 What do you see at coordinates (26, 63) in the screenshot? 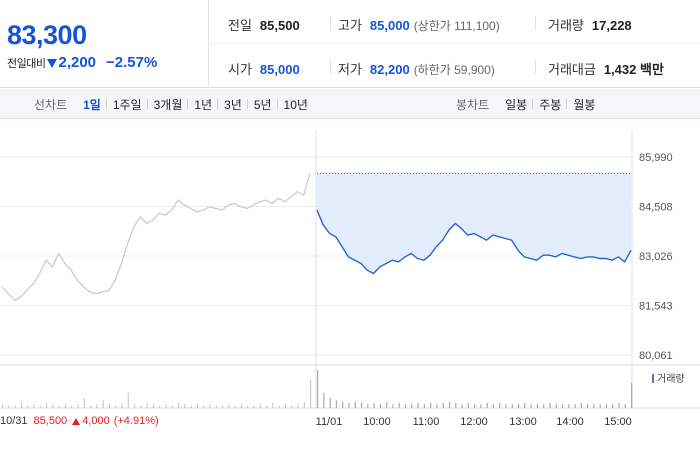
I see `change-label: 전일대비` at bounding box center [26, 63].